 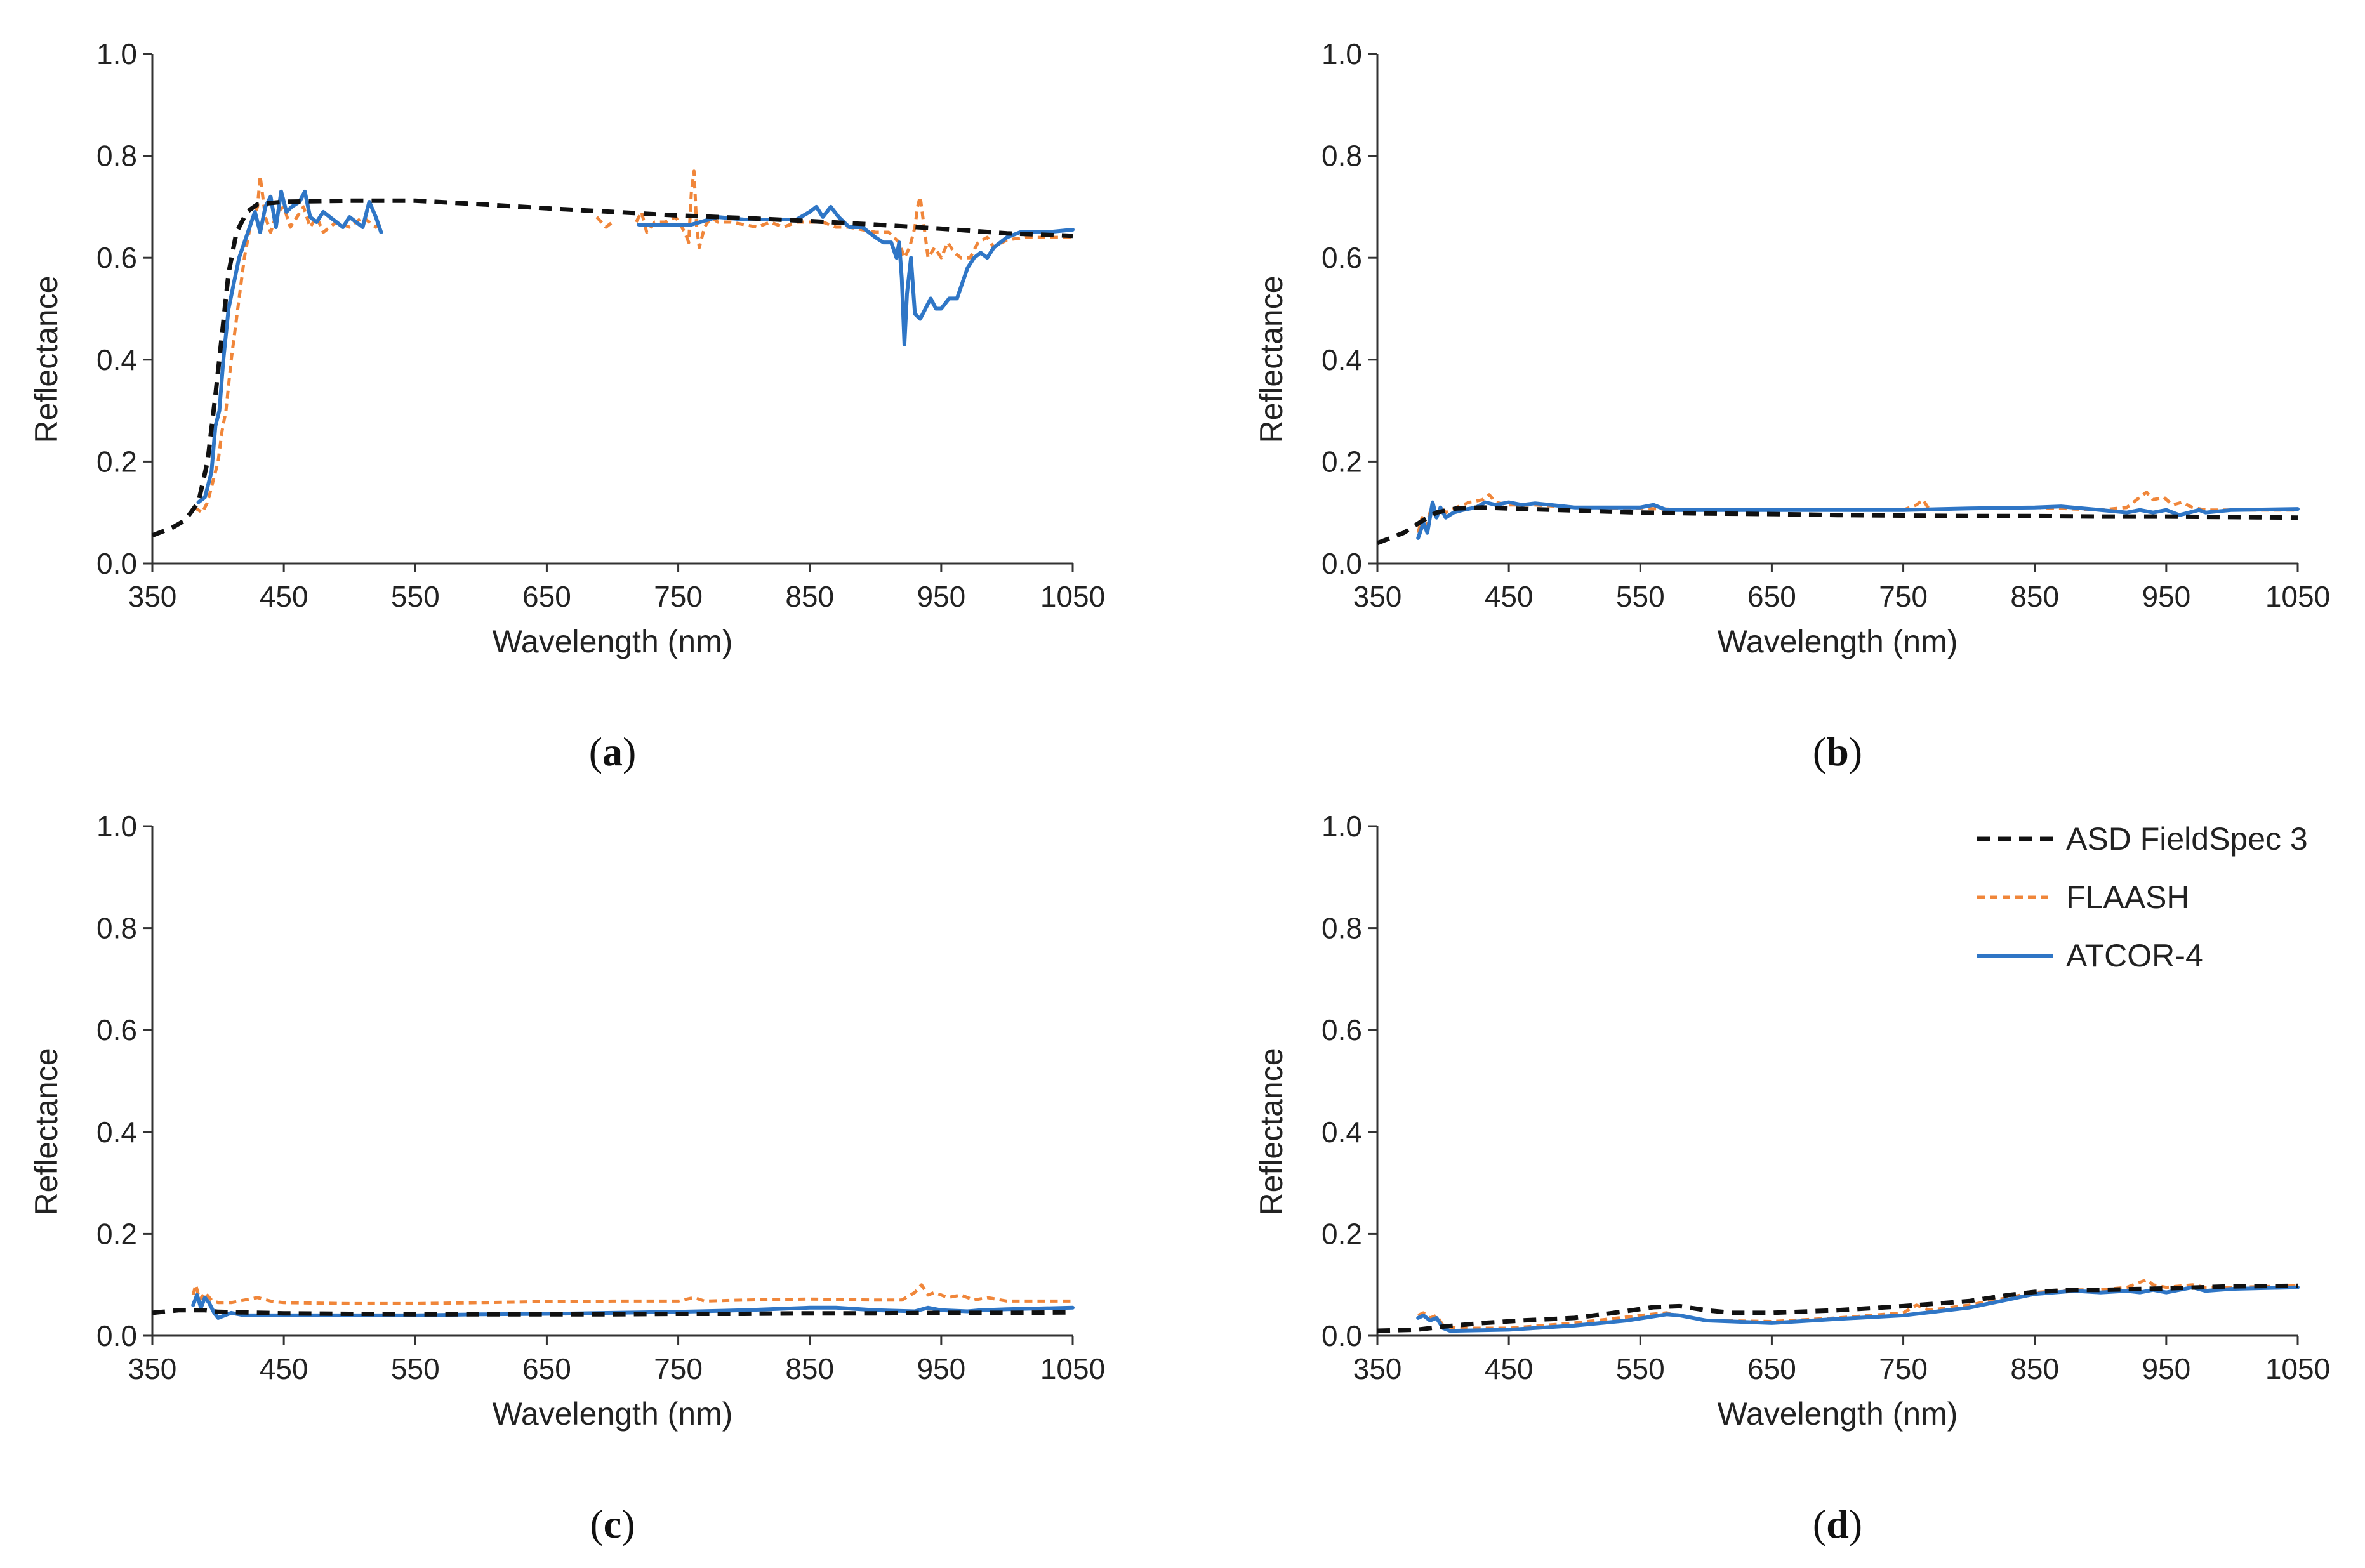 I want to click on panel-caption: (a), so click(x=613, y=751).